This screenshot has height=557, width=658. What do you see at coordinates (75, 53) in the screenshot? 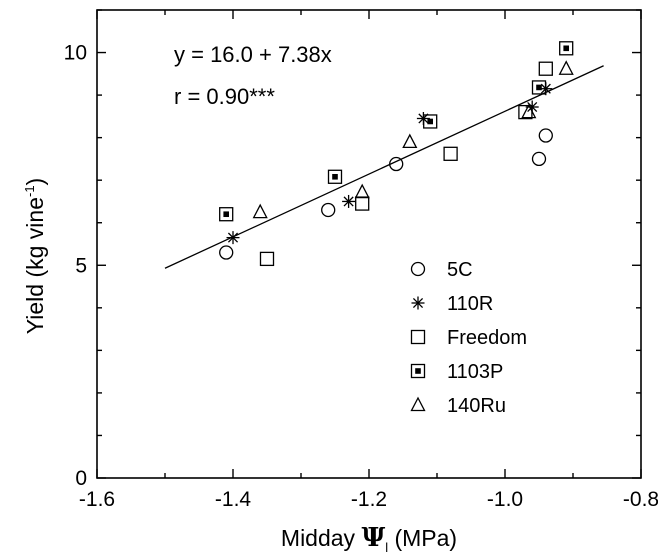
I see `y-tick-label: 10` at bounding box center [75, 53].